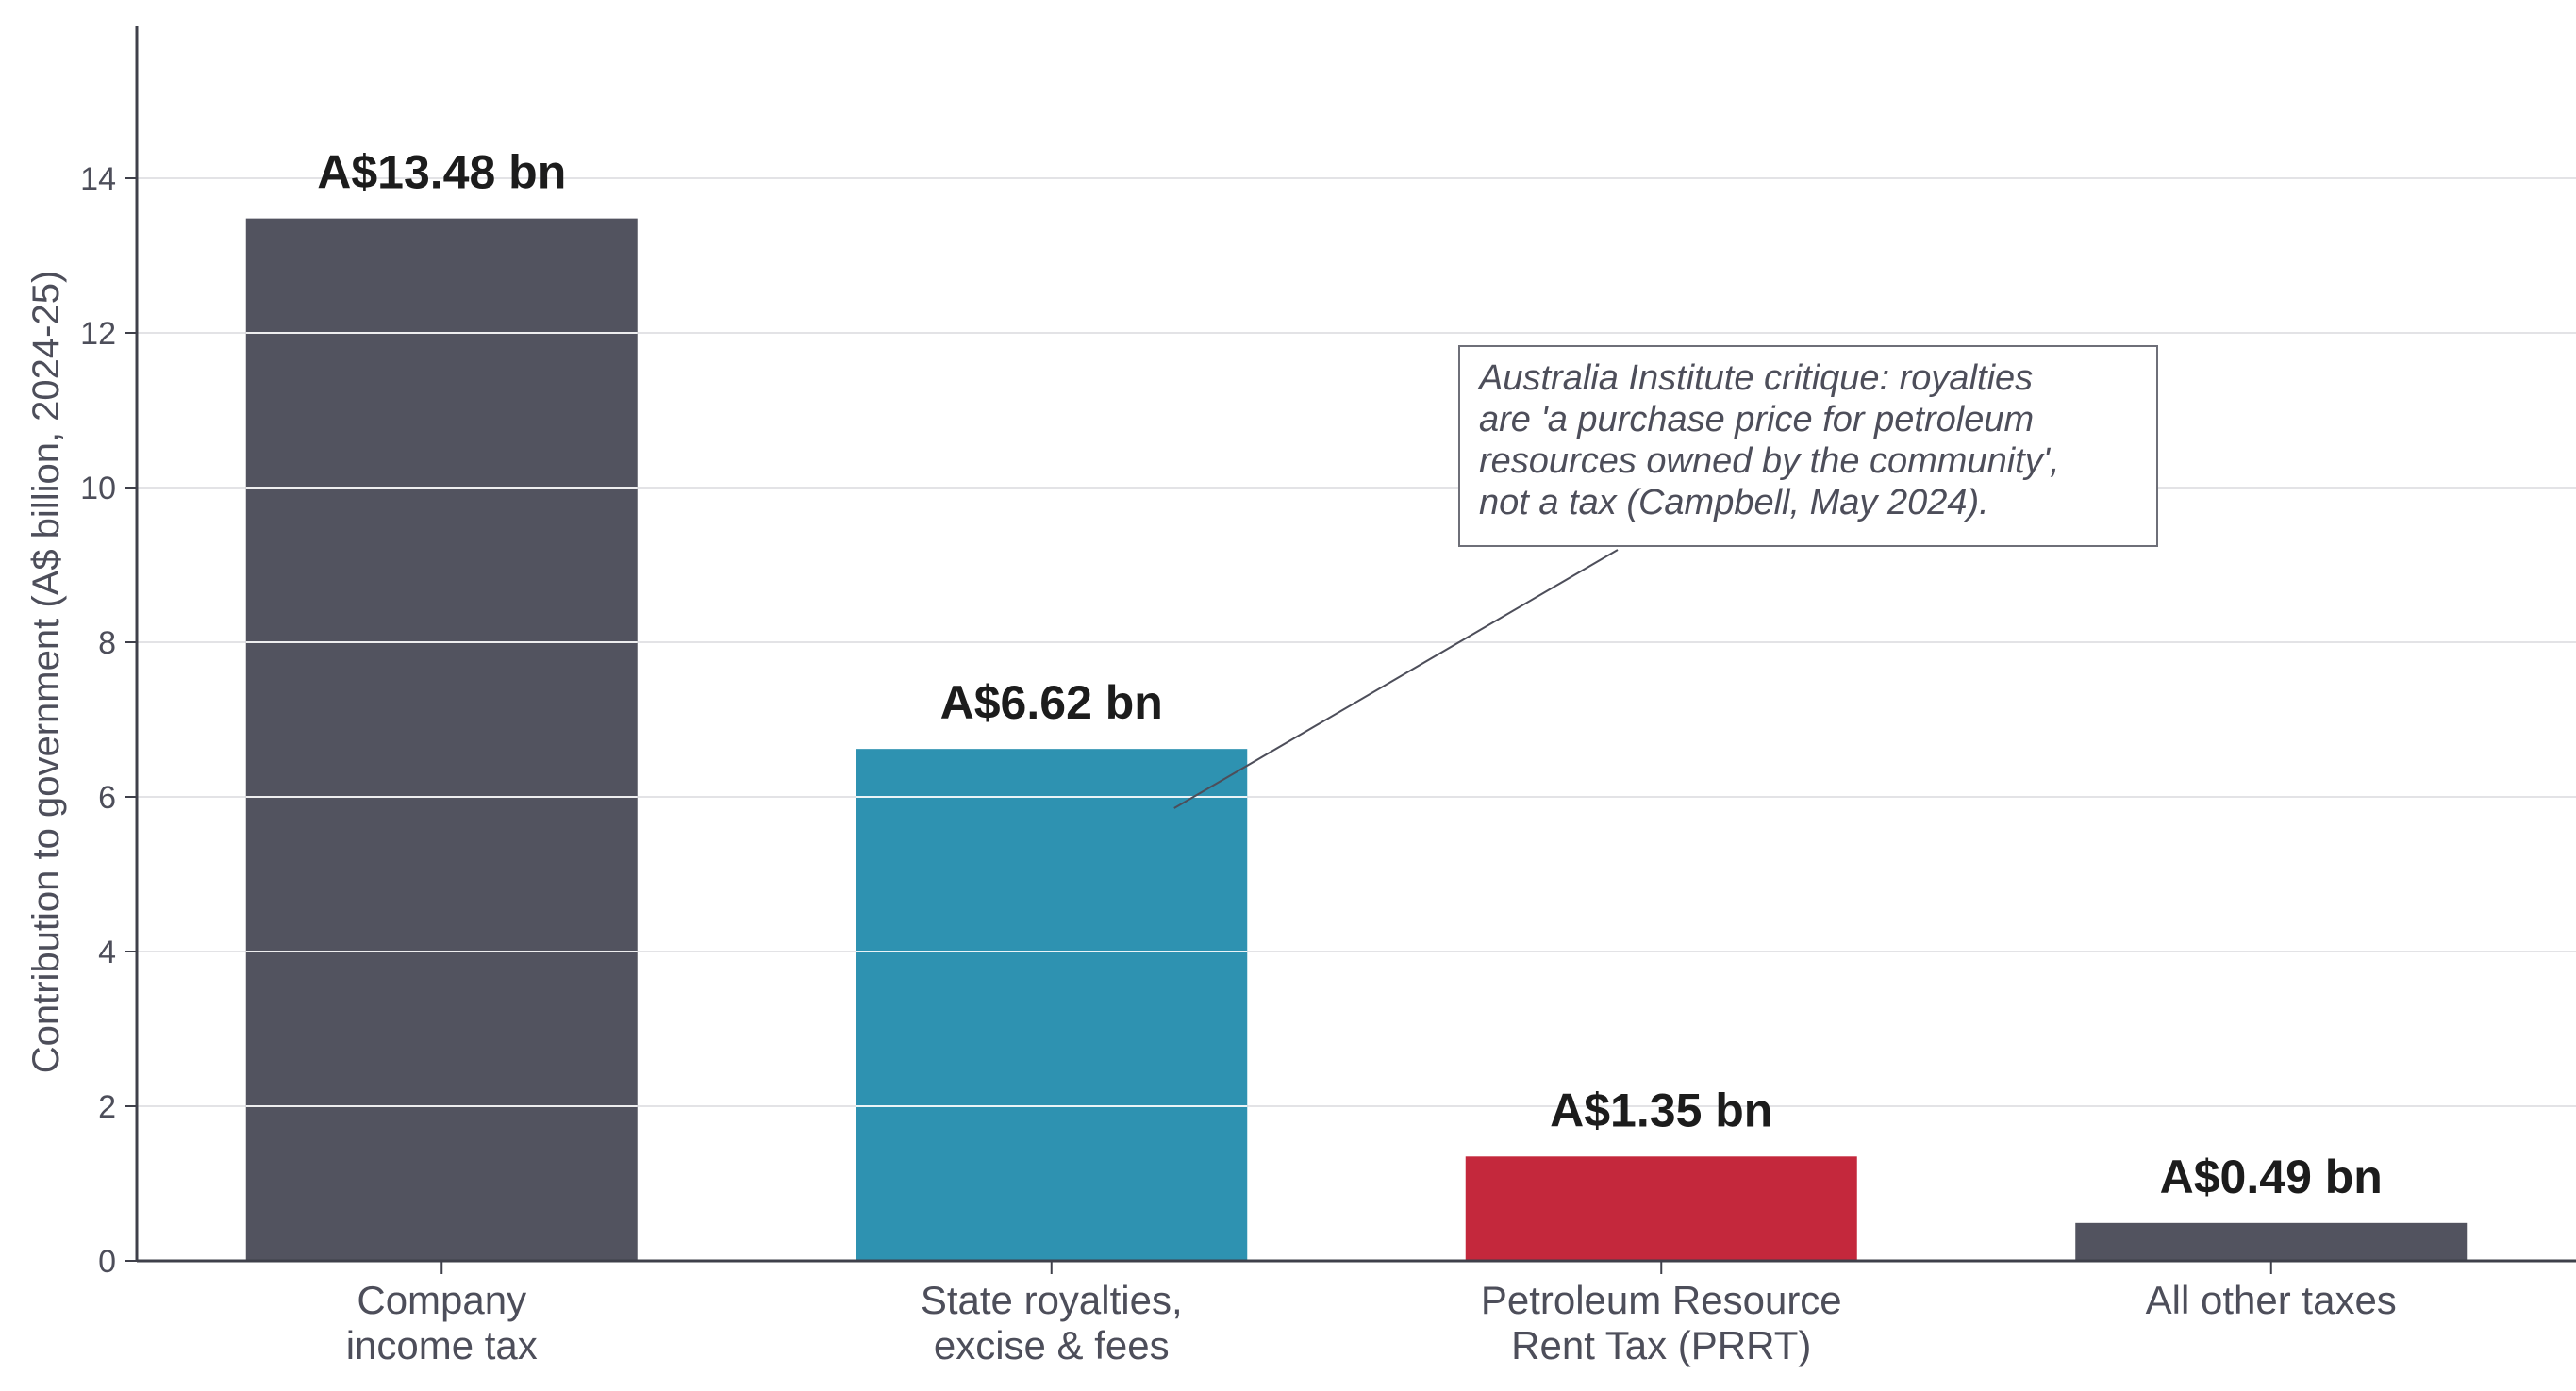 Image resolution: width=2576 pixels, height=1391 pixels. Describe the element at coordinates (107, 1262) in the screenshot. I see `y-tick-label: 0` at that location.